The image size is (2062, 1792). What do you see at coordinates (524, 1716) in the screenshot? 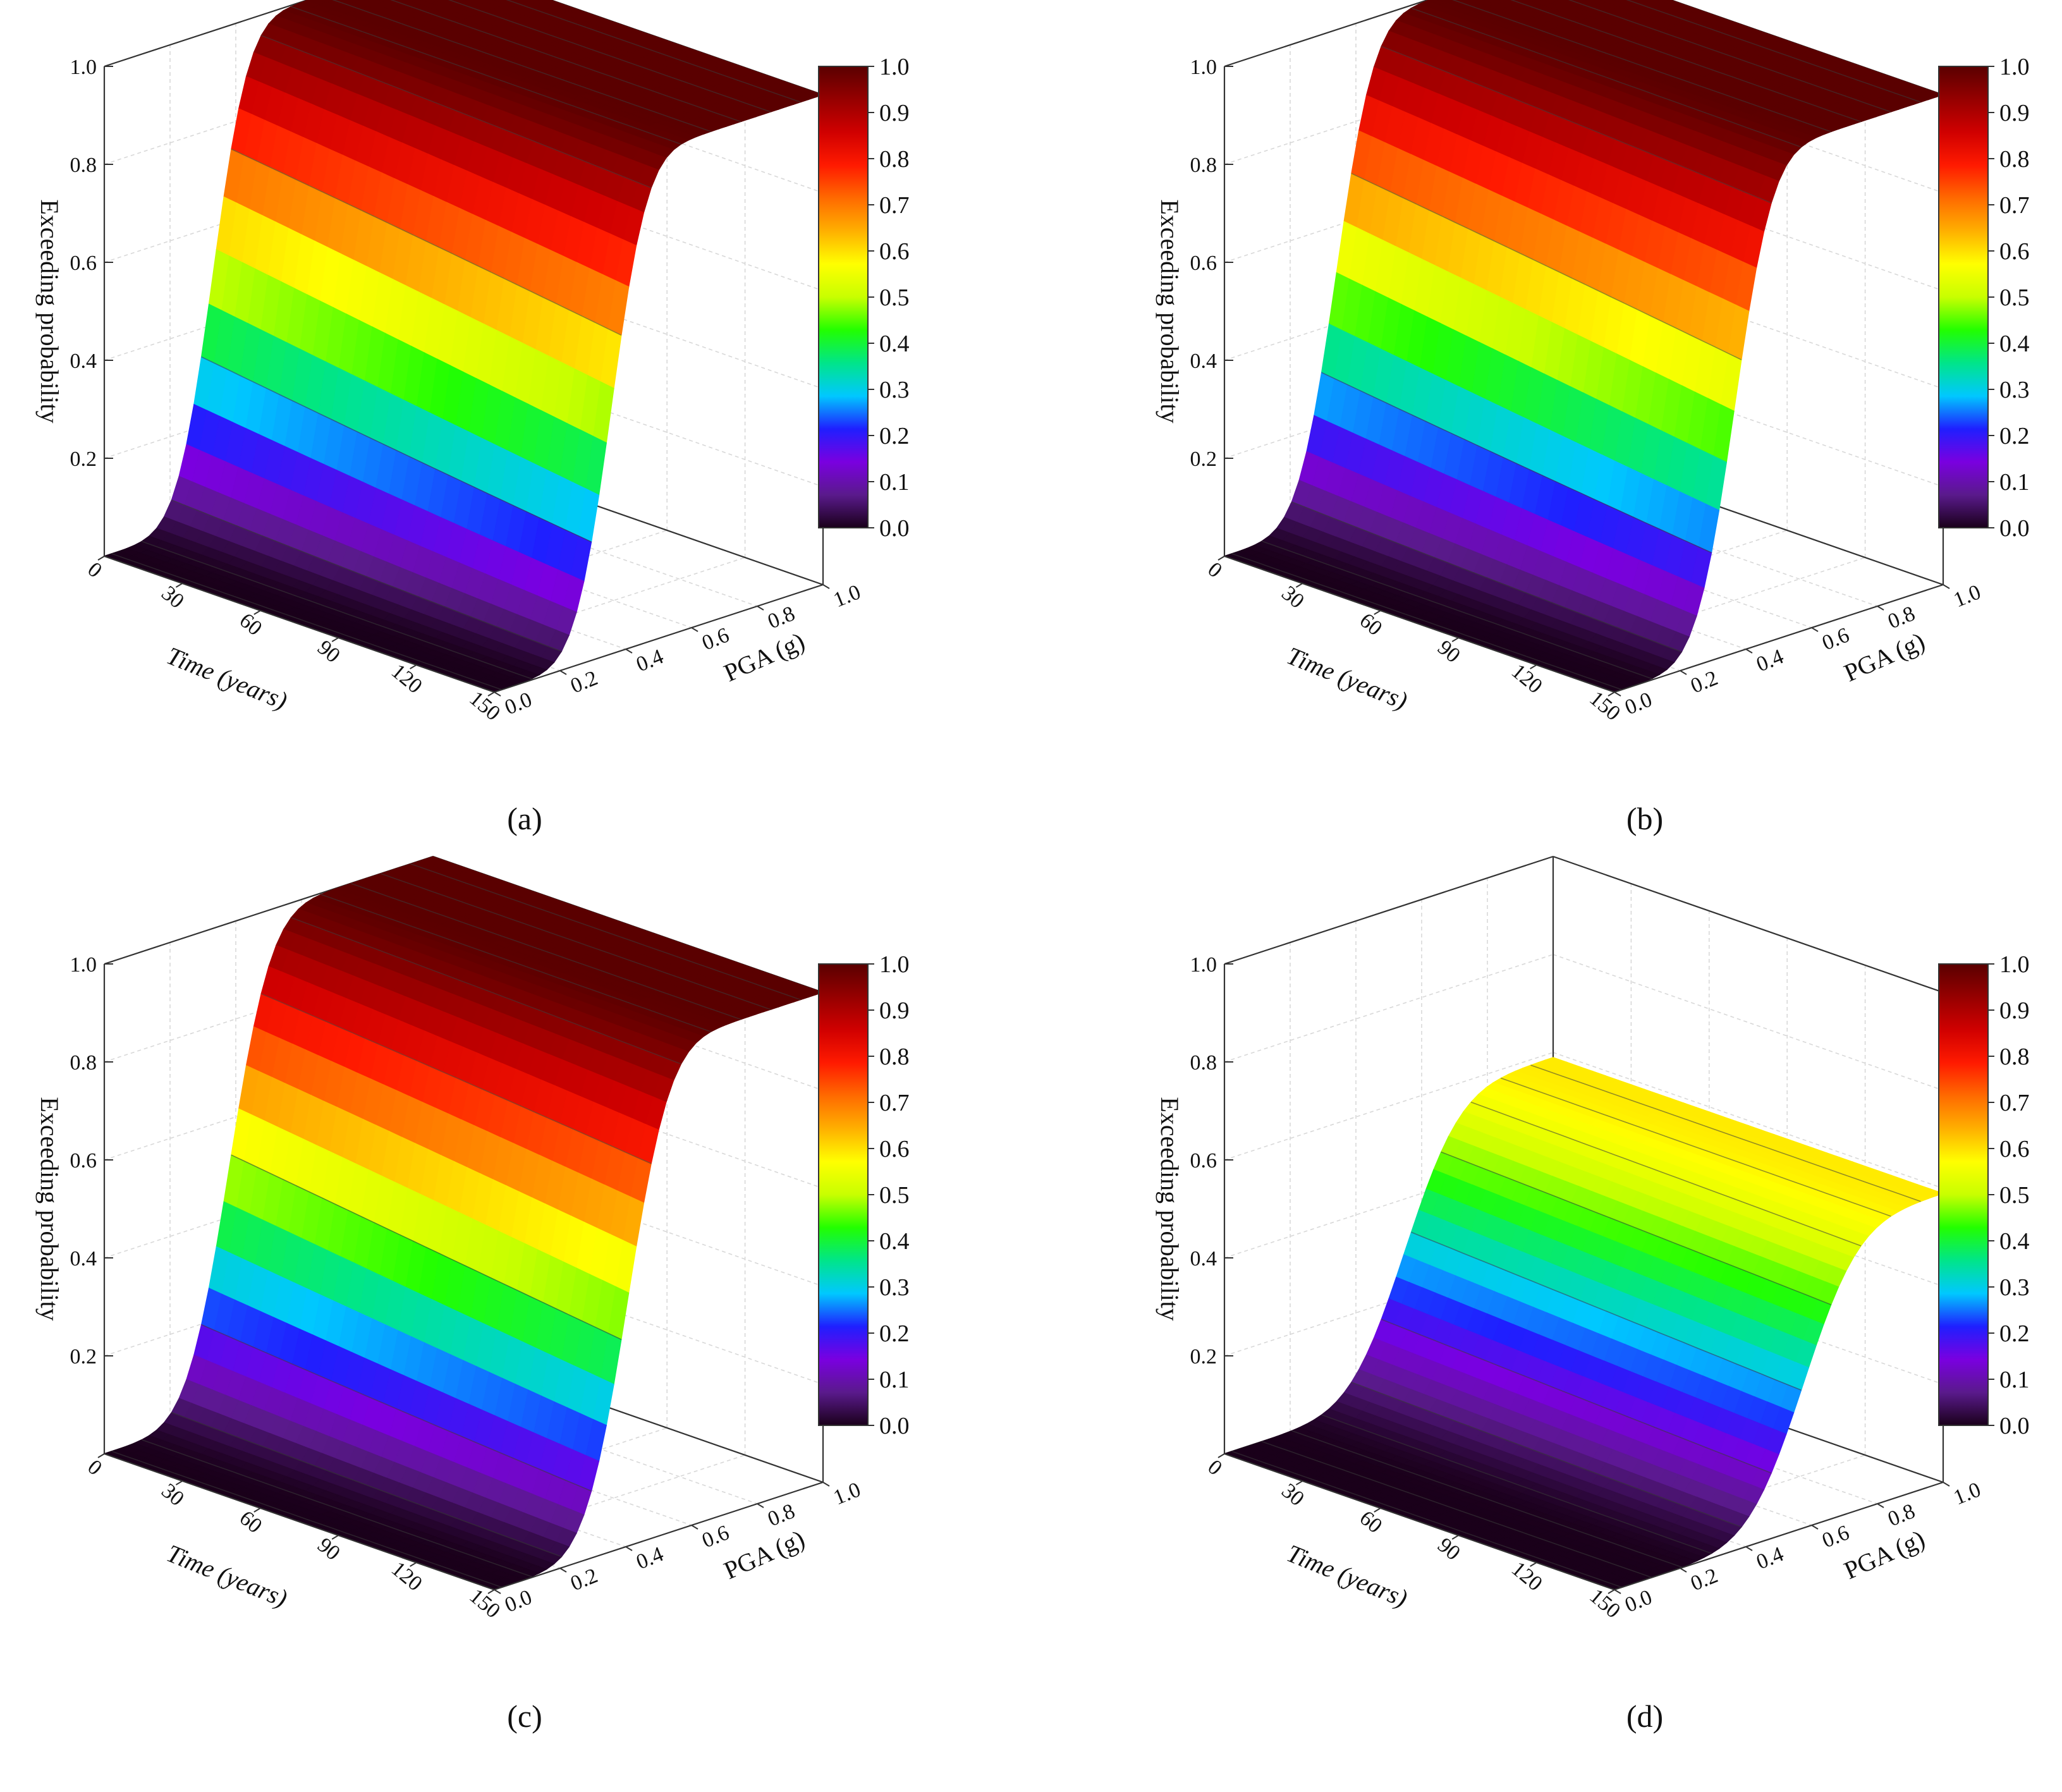
I see `panel-caption: (c)` at bounding box center [524, 1716].